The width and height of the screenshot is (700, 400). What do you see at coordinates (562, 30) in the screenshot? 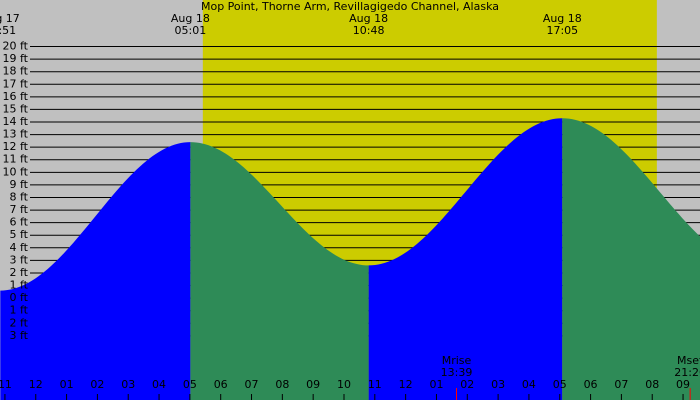
I see `extreme-time: 17:05` at bounding box center [562, 30].